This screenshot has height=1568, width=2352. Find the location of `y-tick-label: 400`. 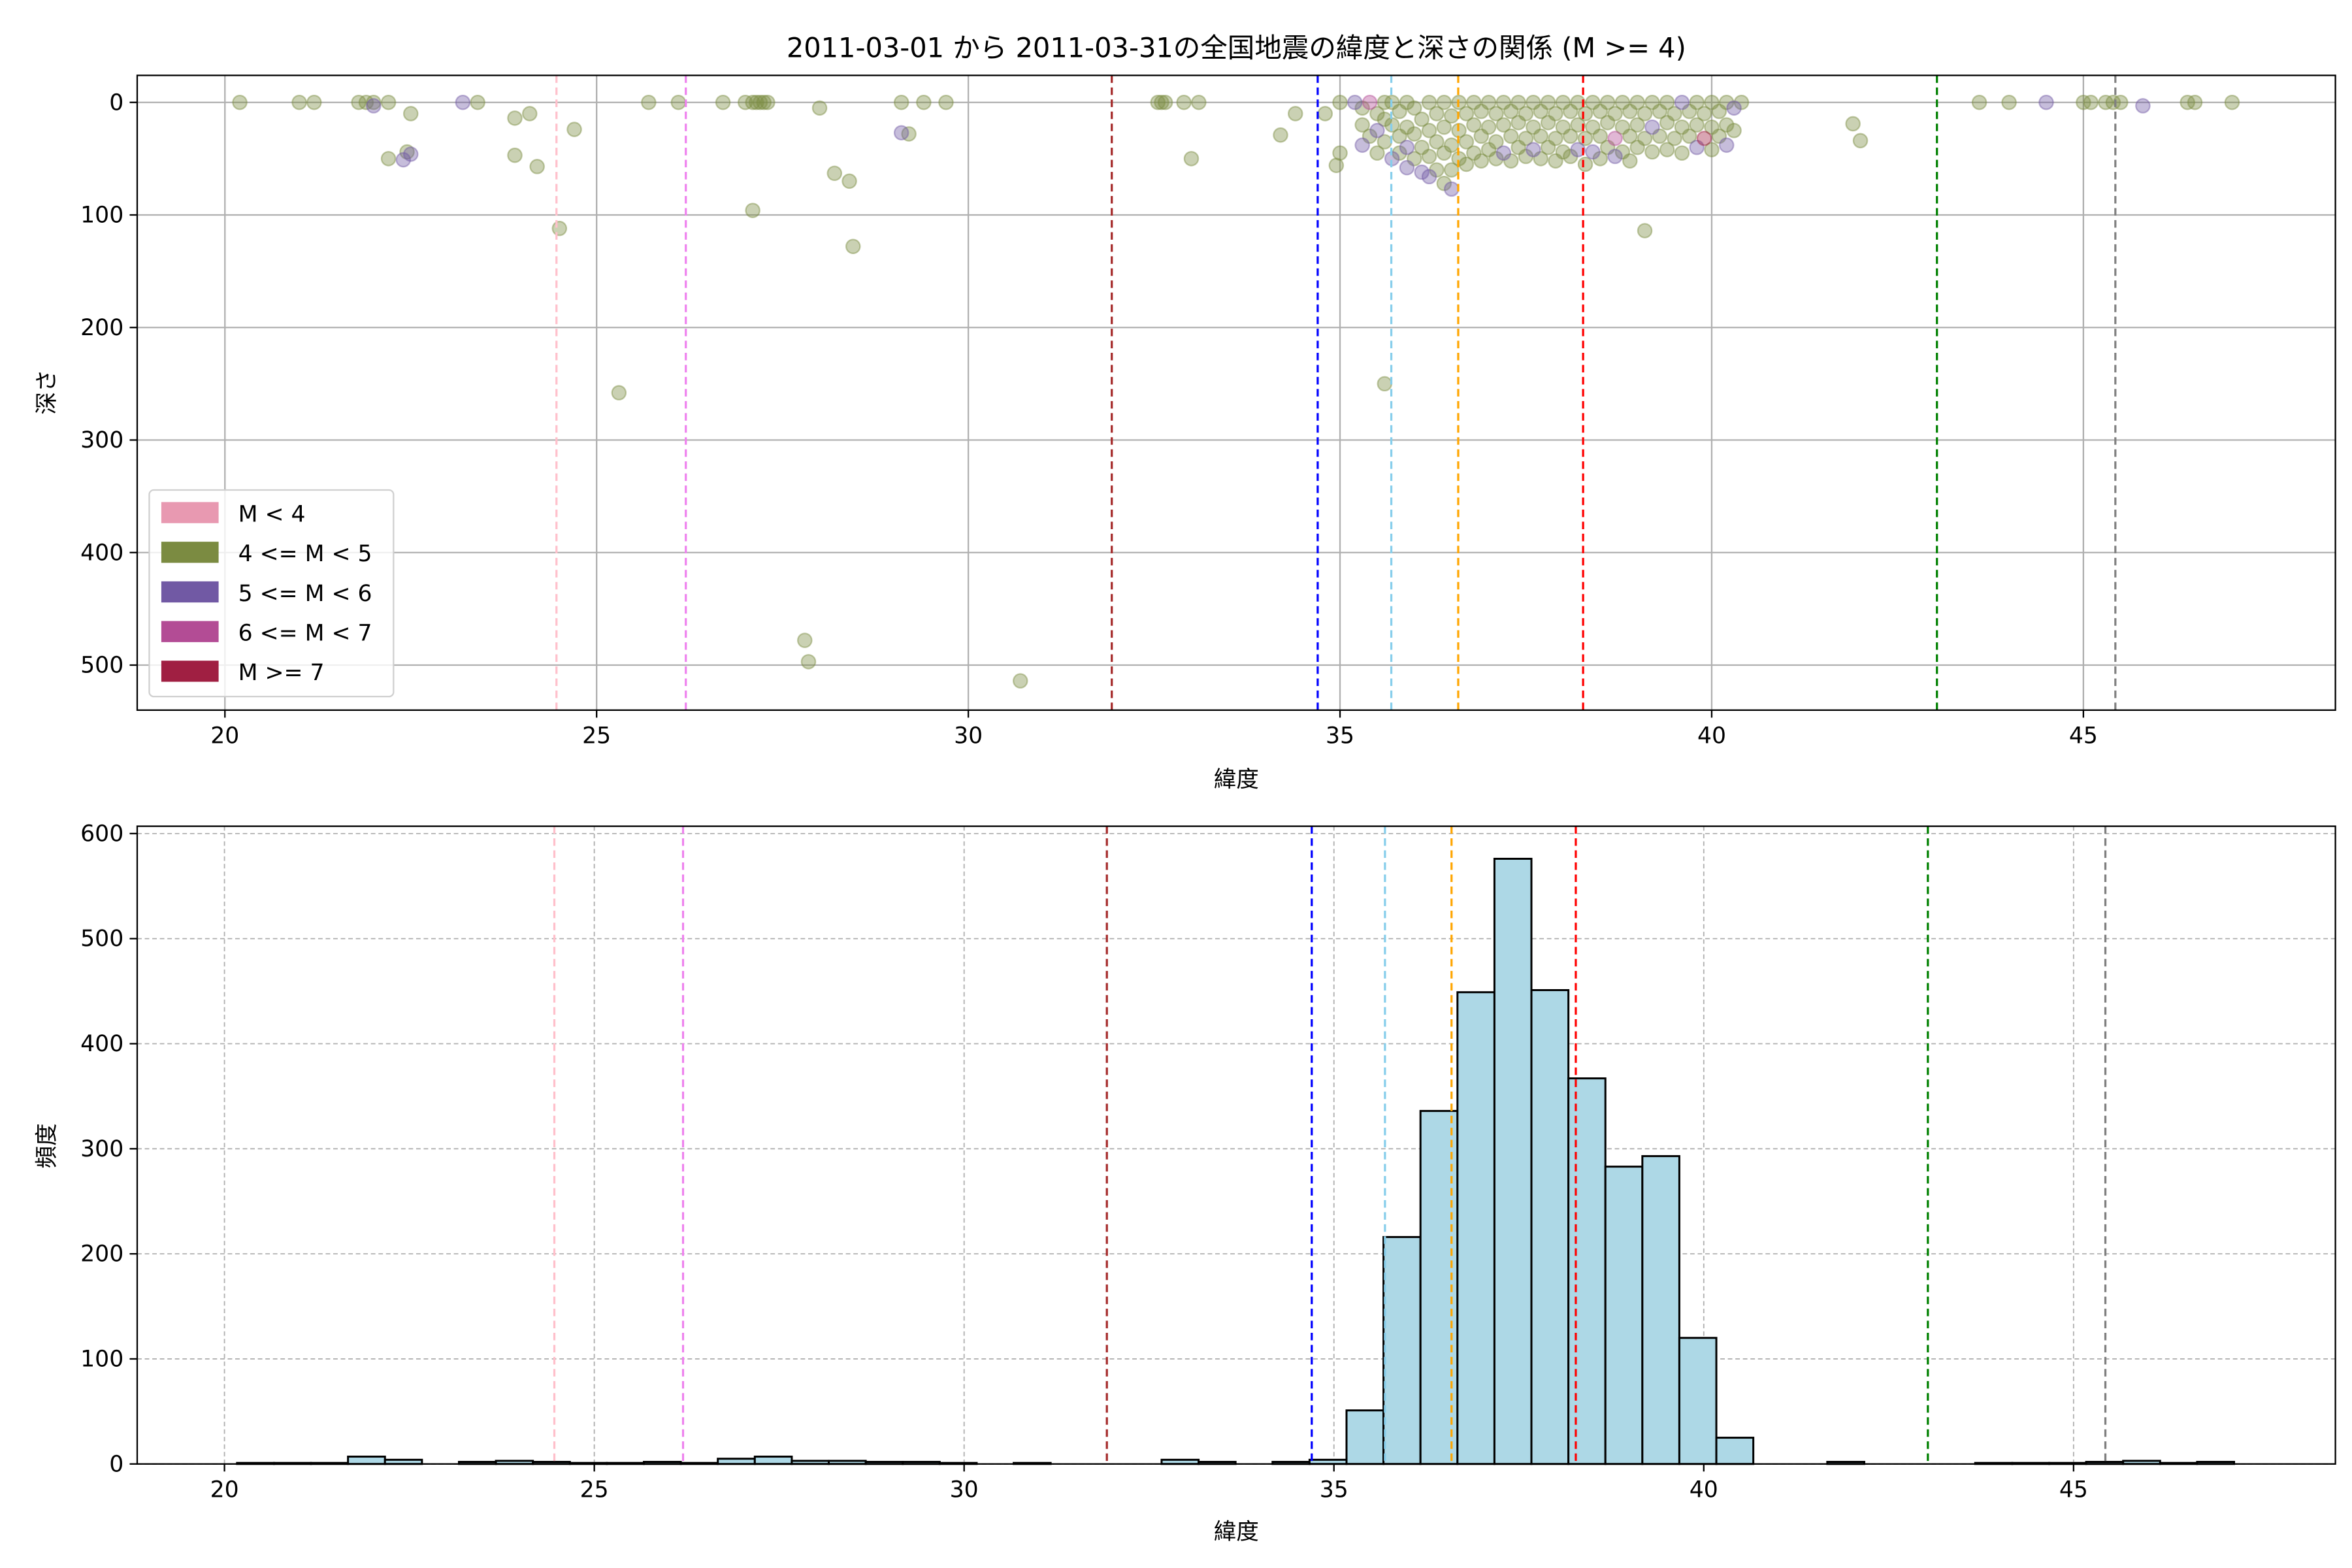

y-tick-label: 400 is located at coordinates (101, 1044).